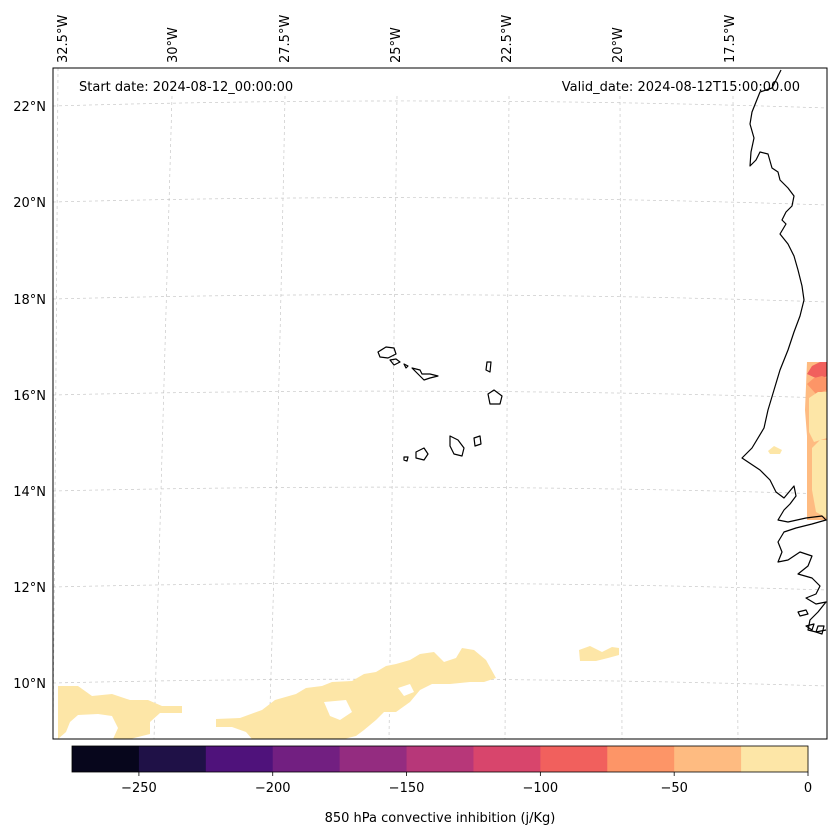  Describe the element at coordinates (173, 45) in the screenshot. I see `lon-label: 30°W` at that location.